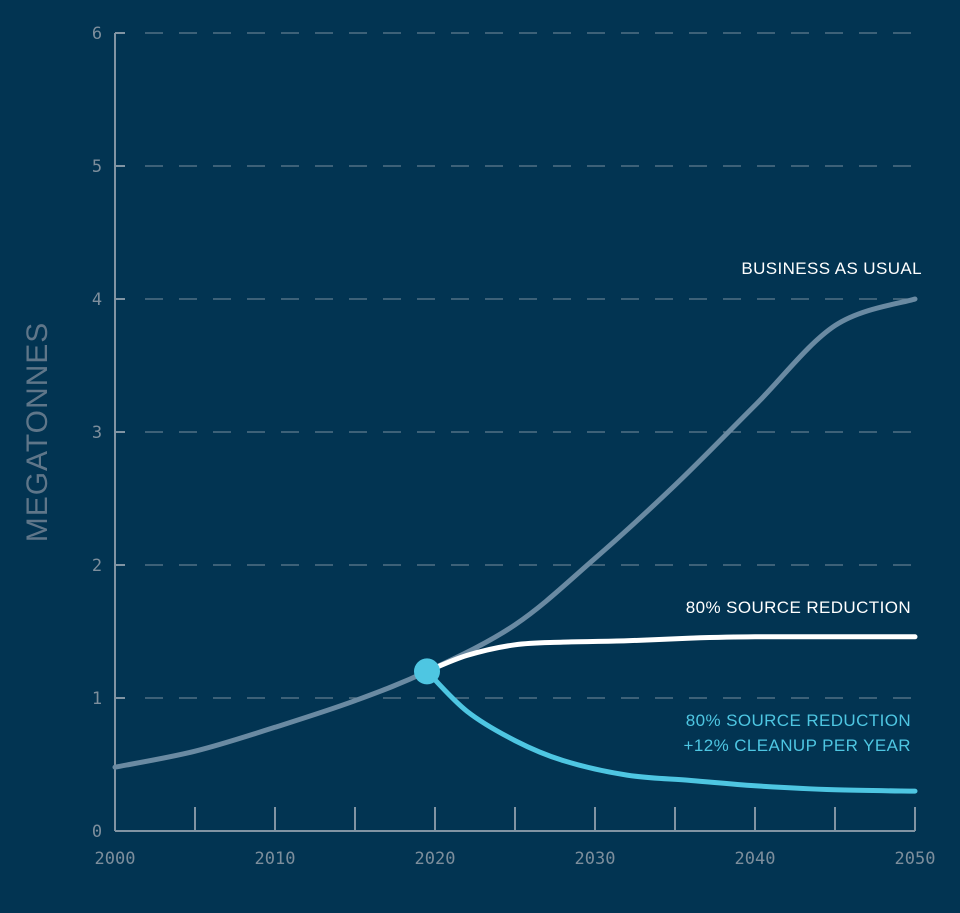 The width and height of the screenshot is (960, 913). Describe the element at coordinates (275, 859) in the screenshot. I see `x-tick-label-2010: 2010` at that location.